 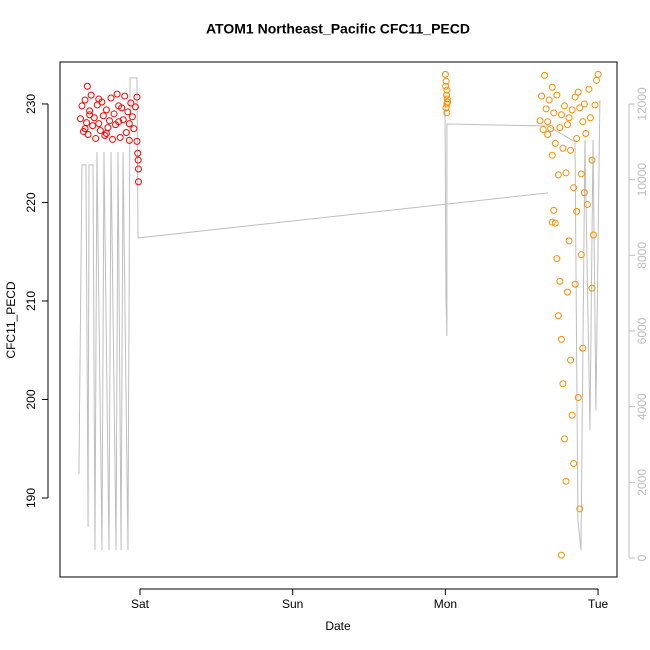 What do you see at coordinates (31, 399) in the screenshot?
I see `y-tick-label: 200` at bounding box center [31, 399].